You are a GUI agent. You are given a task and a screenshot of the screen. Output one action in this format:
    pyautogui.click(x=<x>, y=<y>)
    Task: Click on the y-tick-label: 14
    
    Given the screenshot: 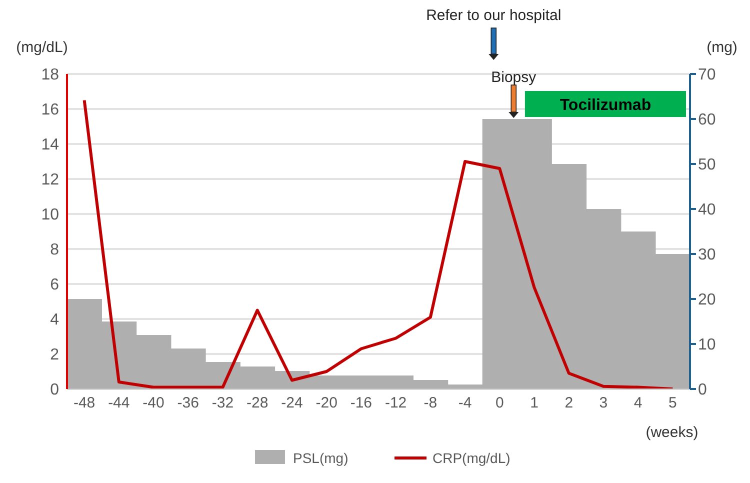 What is the action you would take?
    pyautogui.click(x=50, y=145)
    